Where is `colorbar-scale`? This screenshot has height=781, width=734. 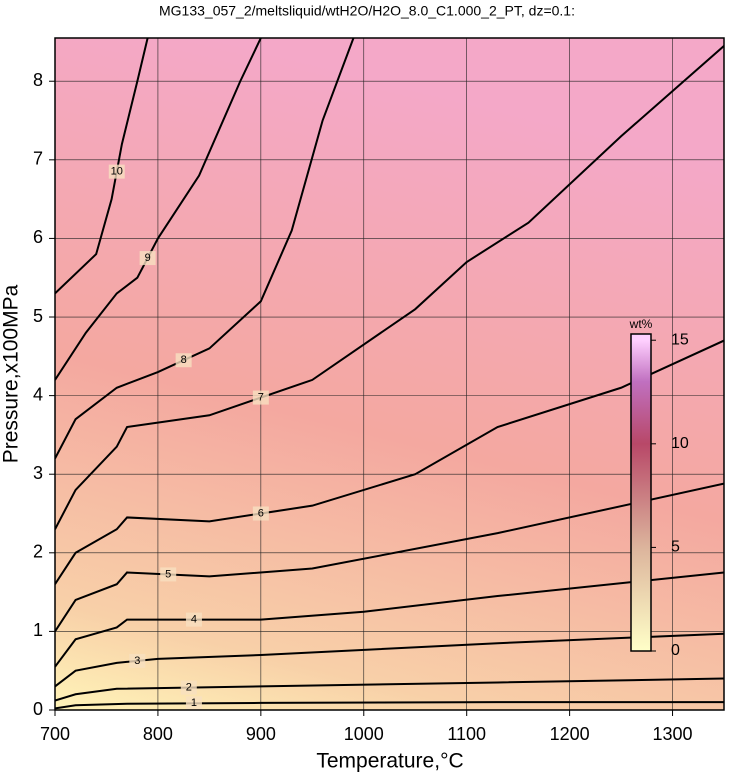 colorbar-scale is located at coordinates (641, 492).